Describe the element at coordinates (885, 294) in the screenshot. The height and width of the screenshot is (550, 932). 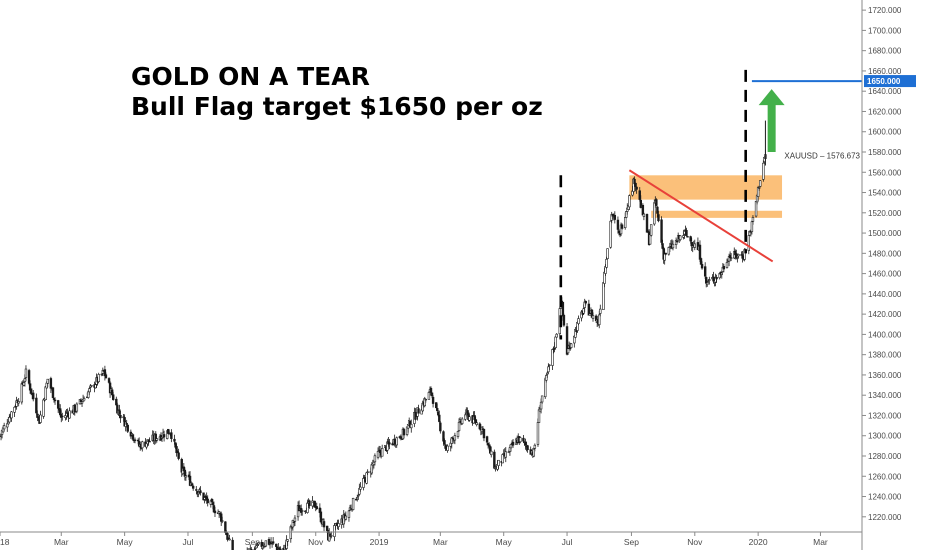
I see `price-tick-label: 1440.000` at that location.